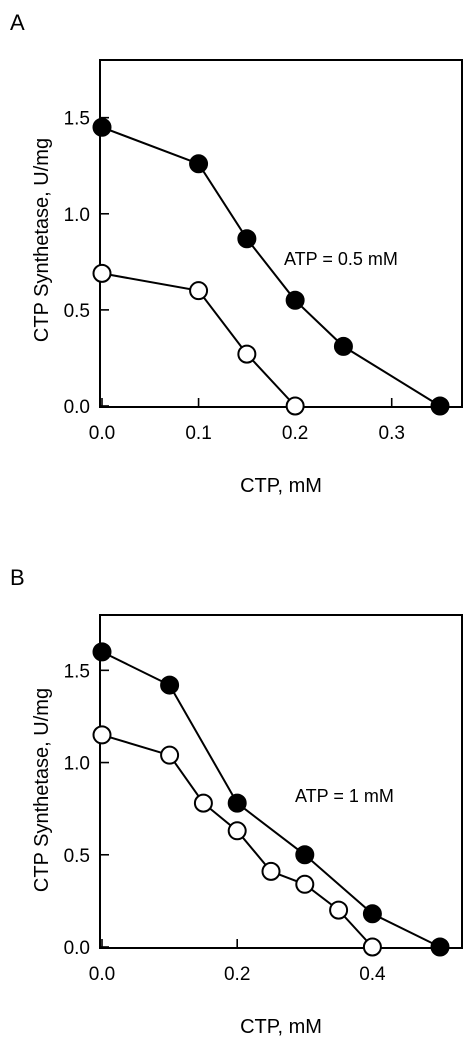  Describe the element at coordinates (17, 577) in the screenshot. I see `panel-label: B` at that location.